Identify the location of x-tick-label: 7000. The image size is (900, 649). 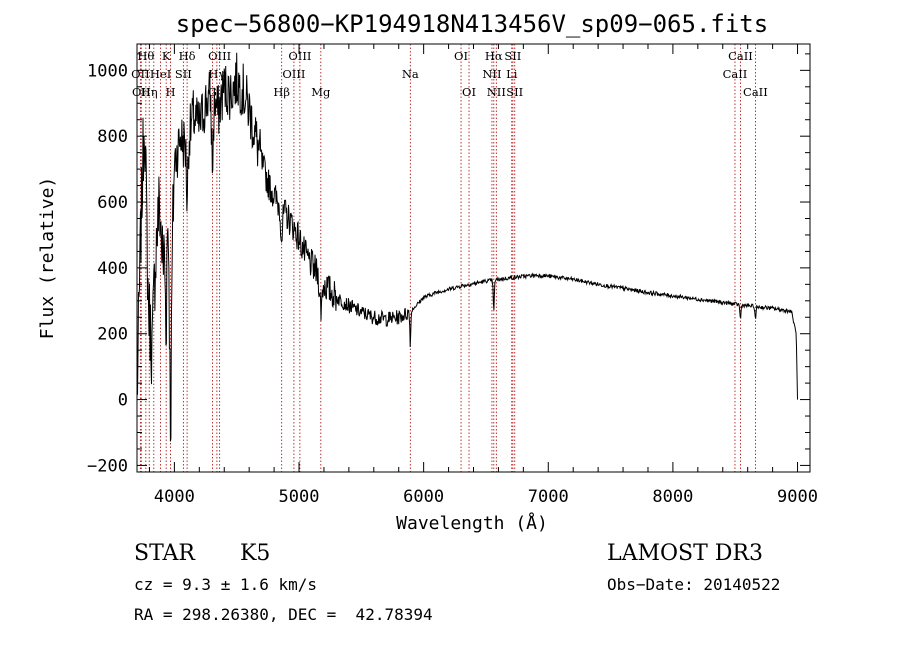
(548, 497).